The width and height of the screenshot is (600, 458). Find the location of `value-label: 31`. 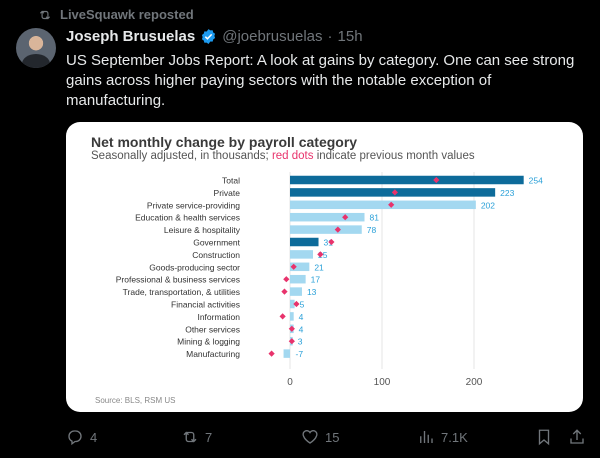

value-label: 31 is located at coordinates (329, 243).